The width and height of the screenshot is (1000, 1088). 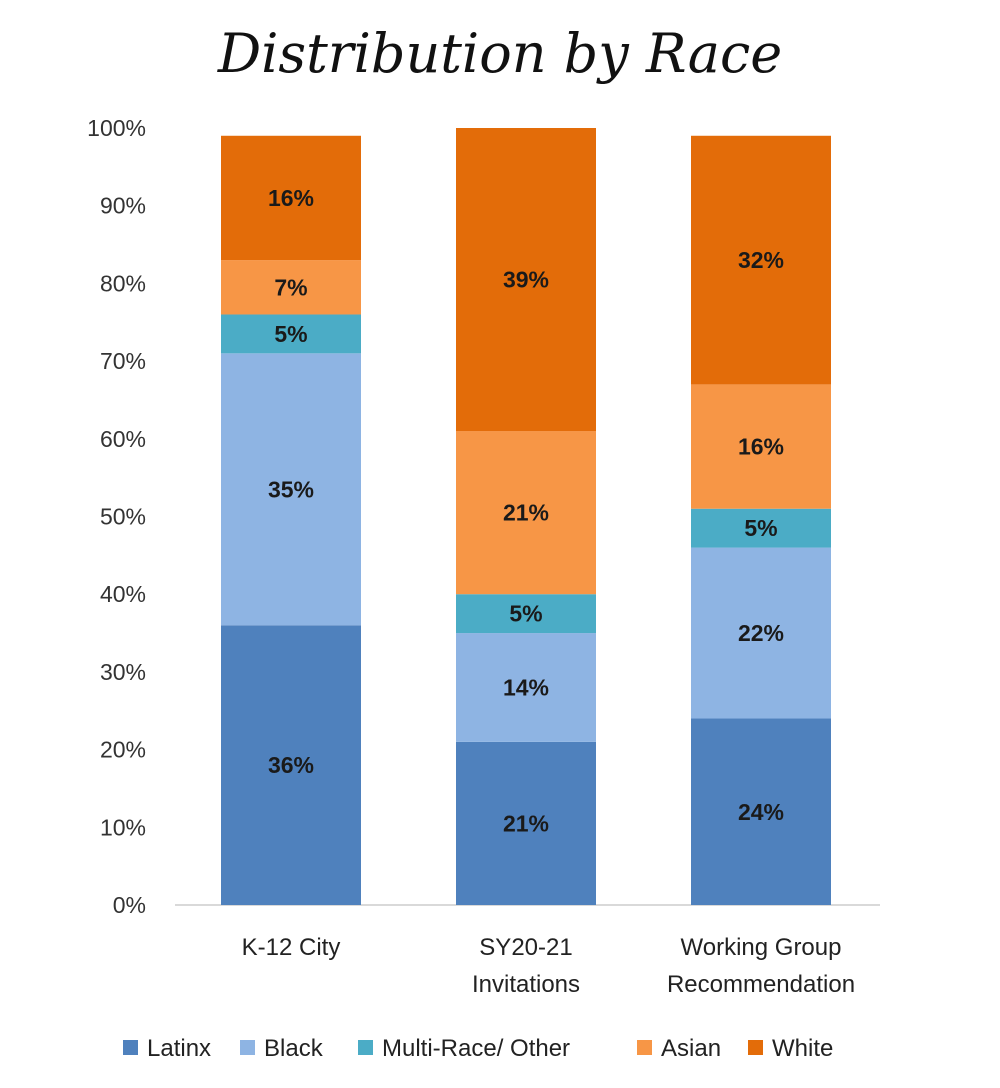 I want to click on y-tick-label: 70%, so click(x=123, y=361).